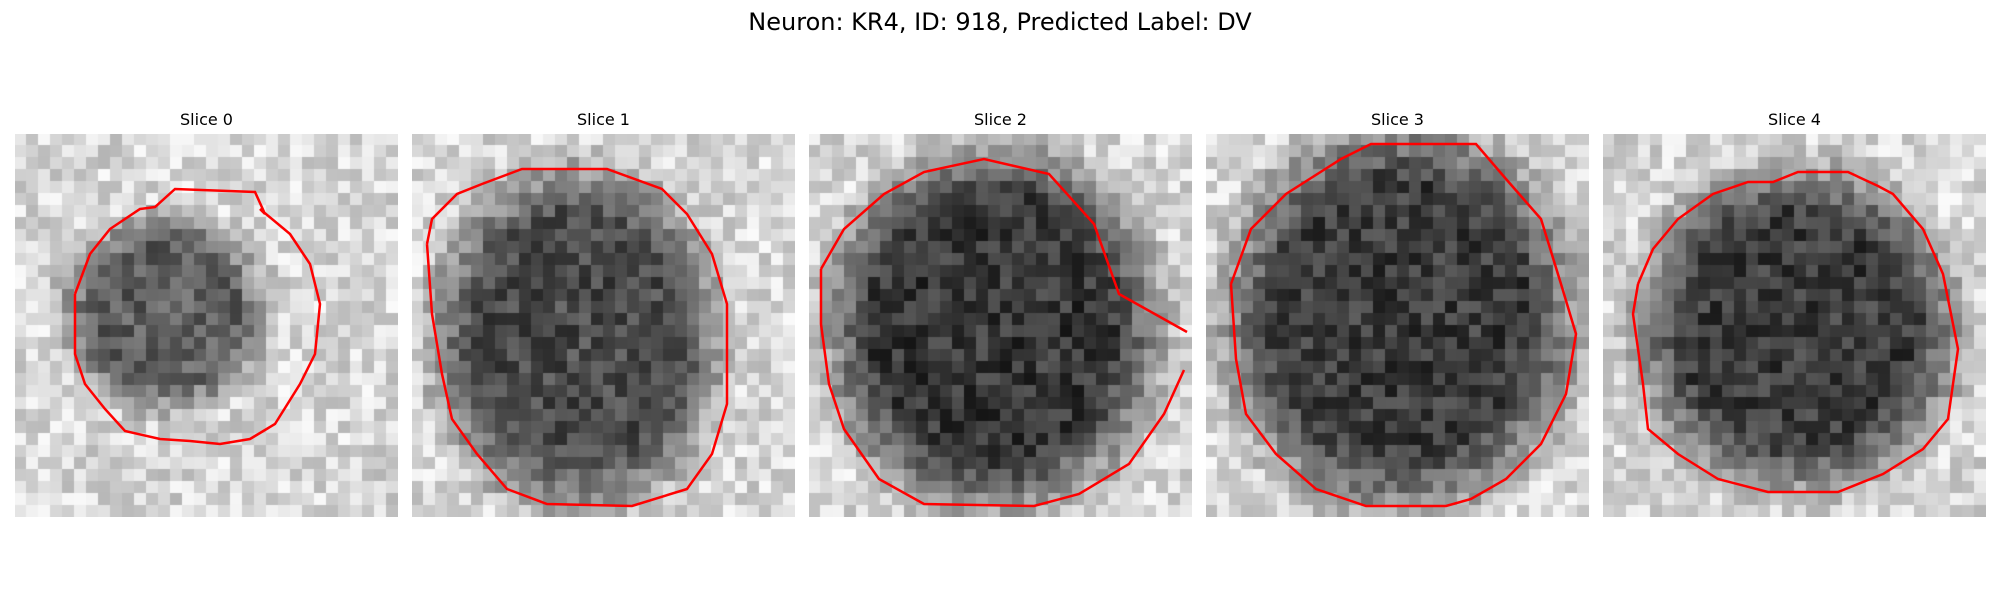 The height and width of the screenshot is (600, 2000). Describe the element at coordinates (1397, 119) in the screenshot. I see `slice-title-3: Slice 3` at that location.